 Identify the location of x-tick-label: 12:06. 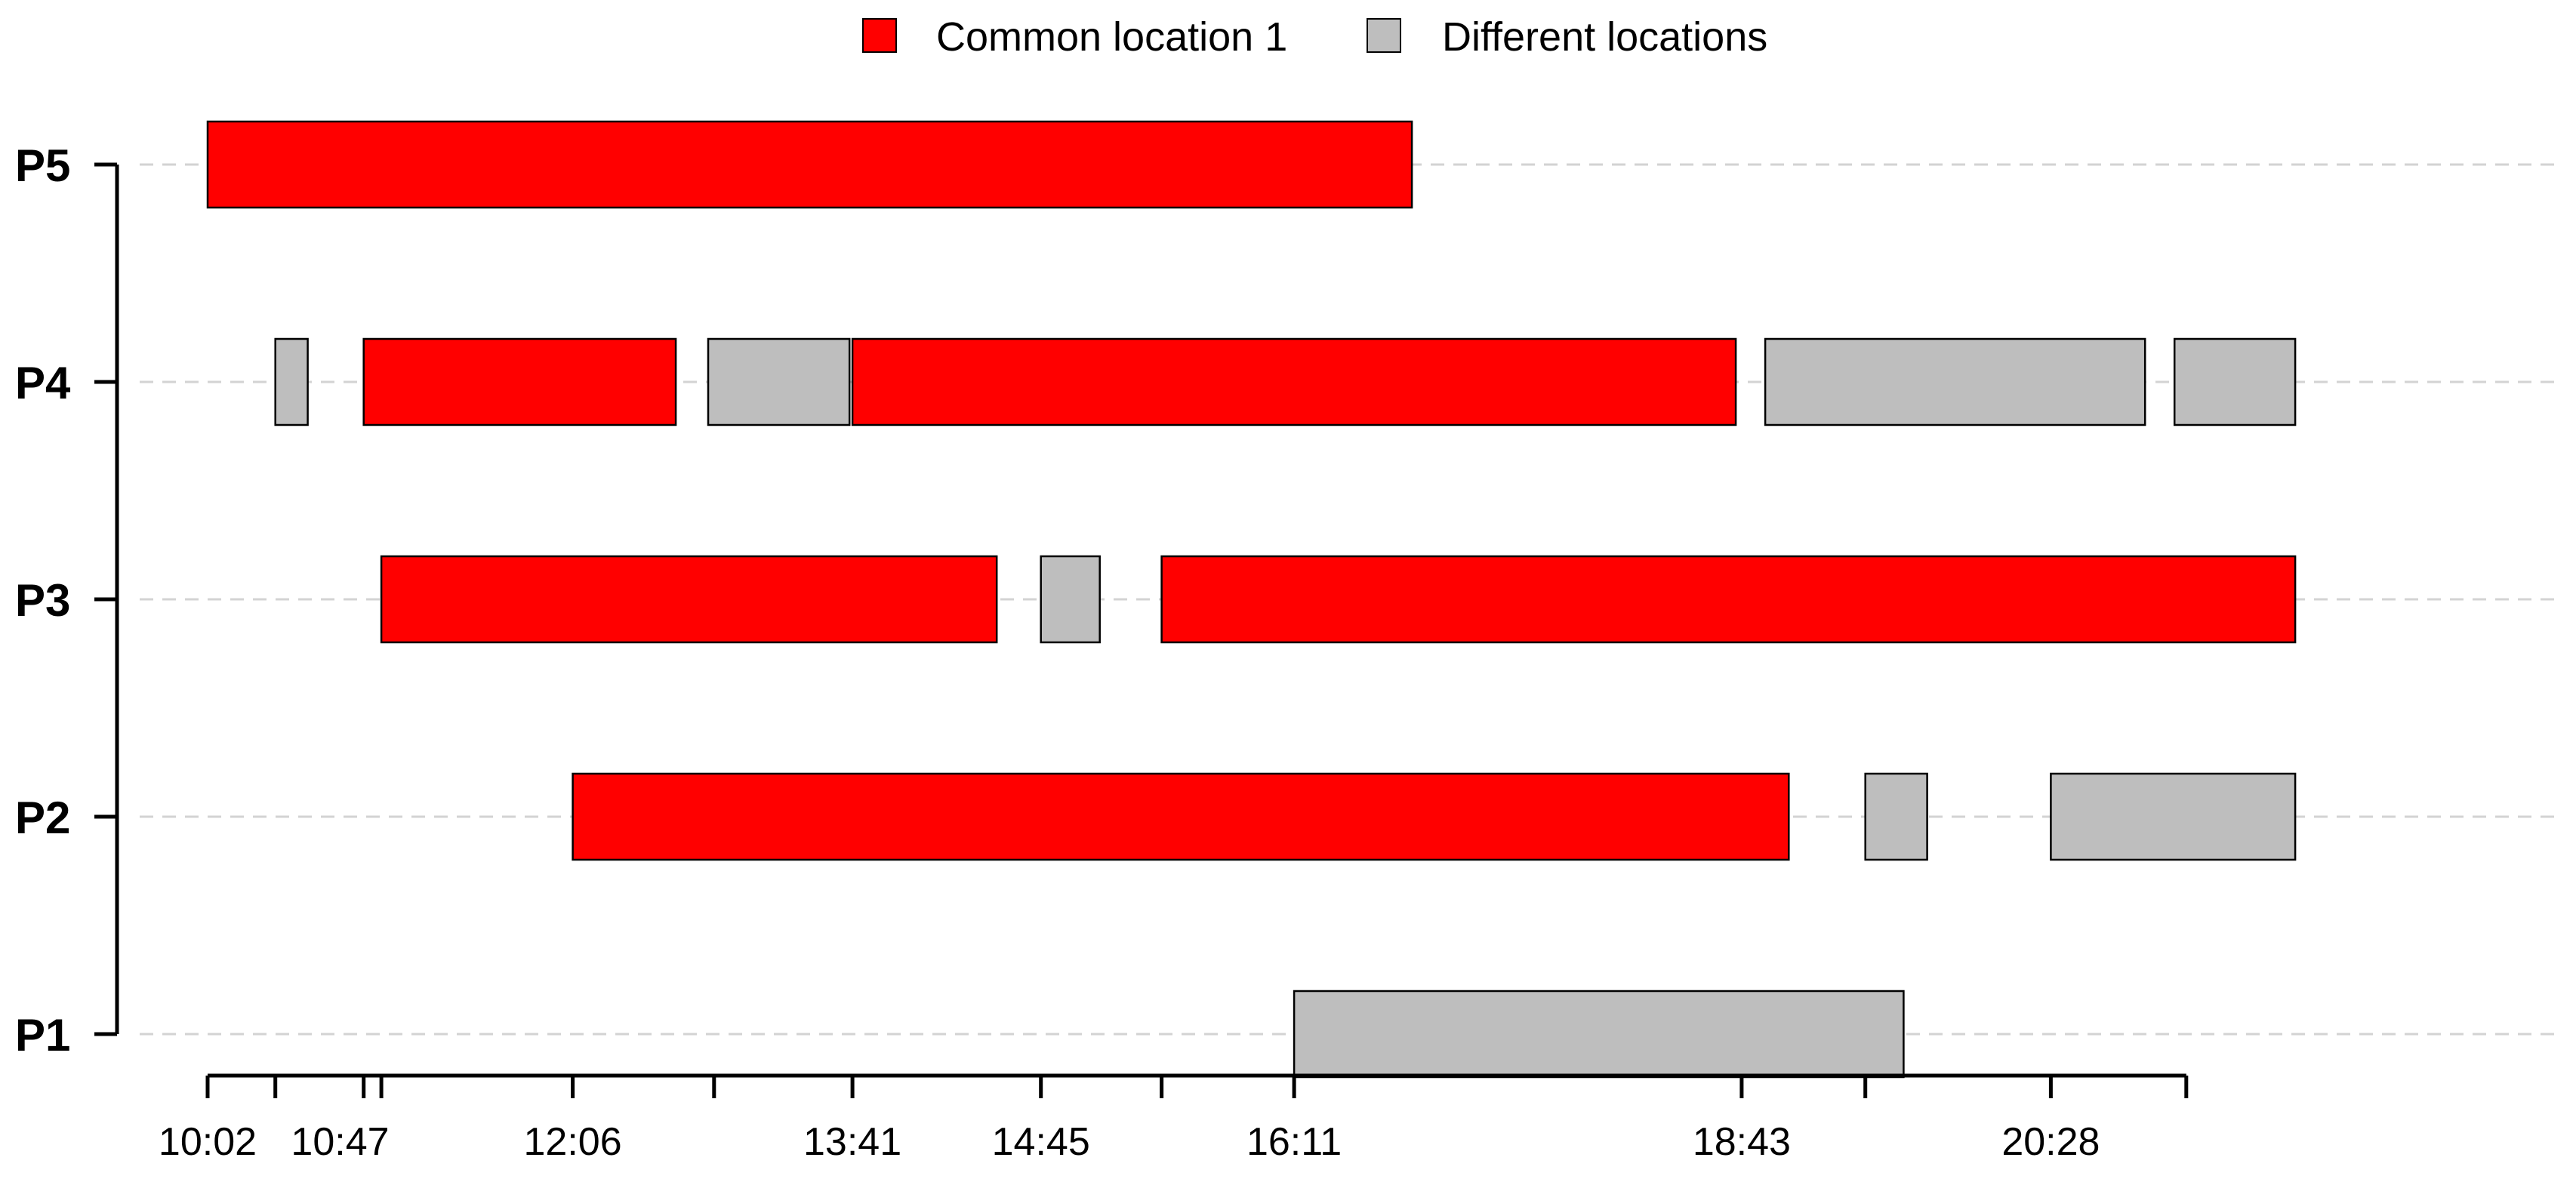
(573, 1142).